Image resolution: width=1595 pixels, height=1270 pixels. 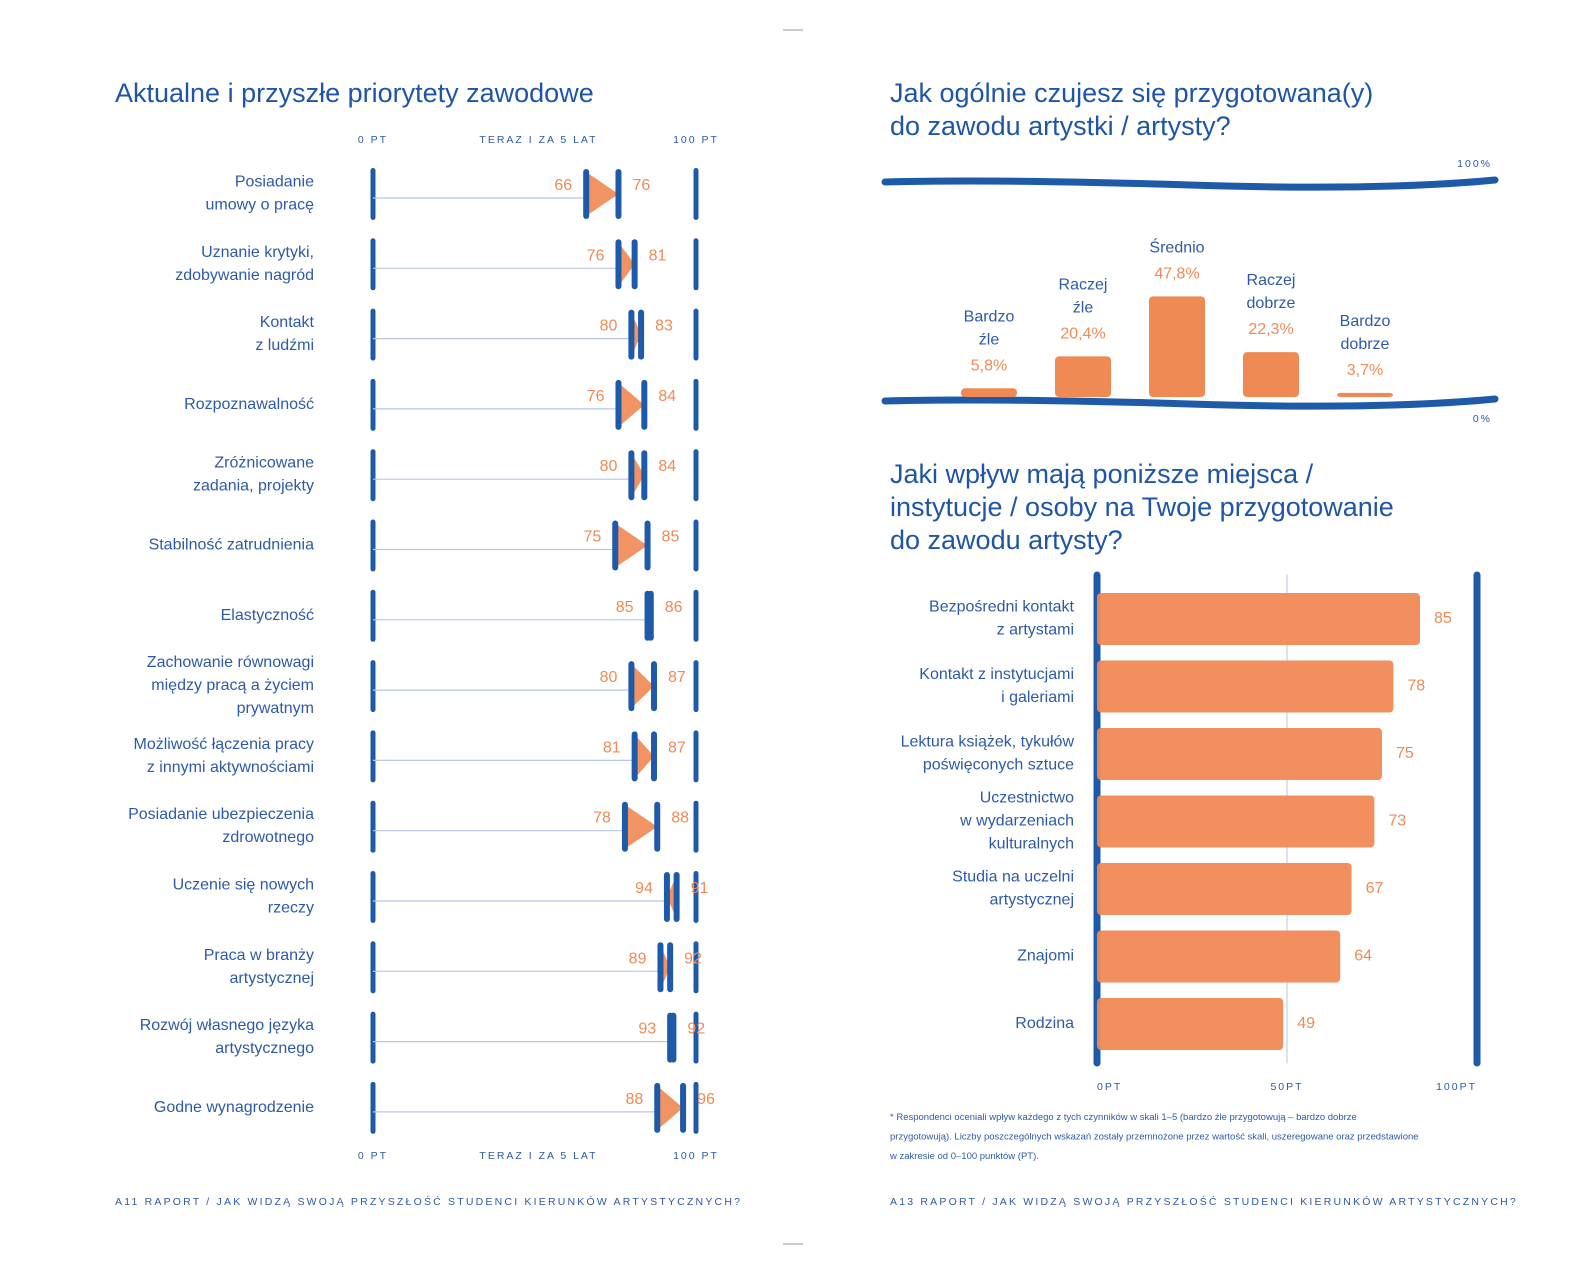 What do you see at coordinates (260, 194) in the screenshot?
I see `category-label: Posiadanie umowy o pracę` at bounding box center [260, 194].